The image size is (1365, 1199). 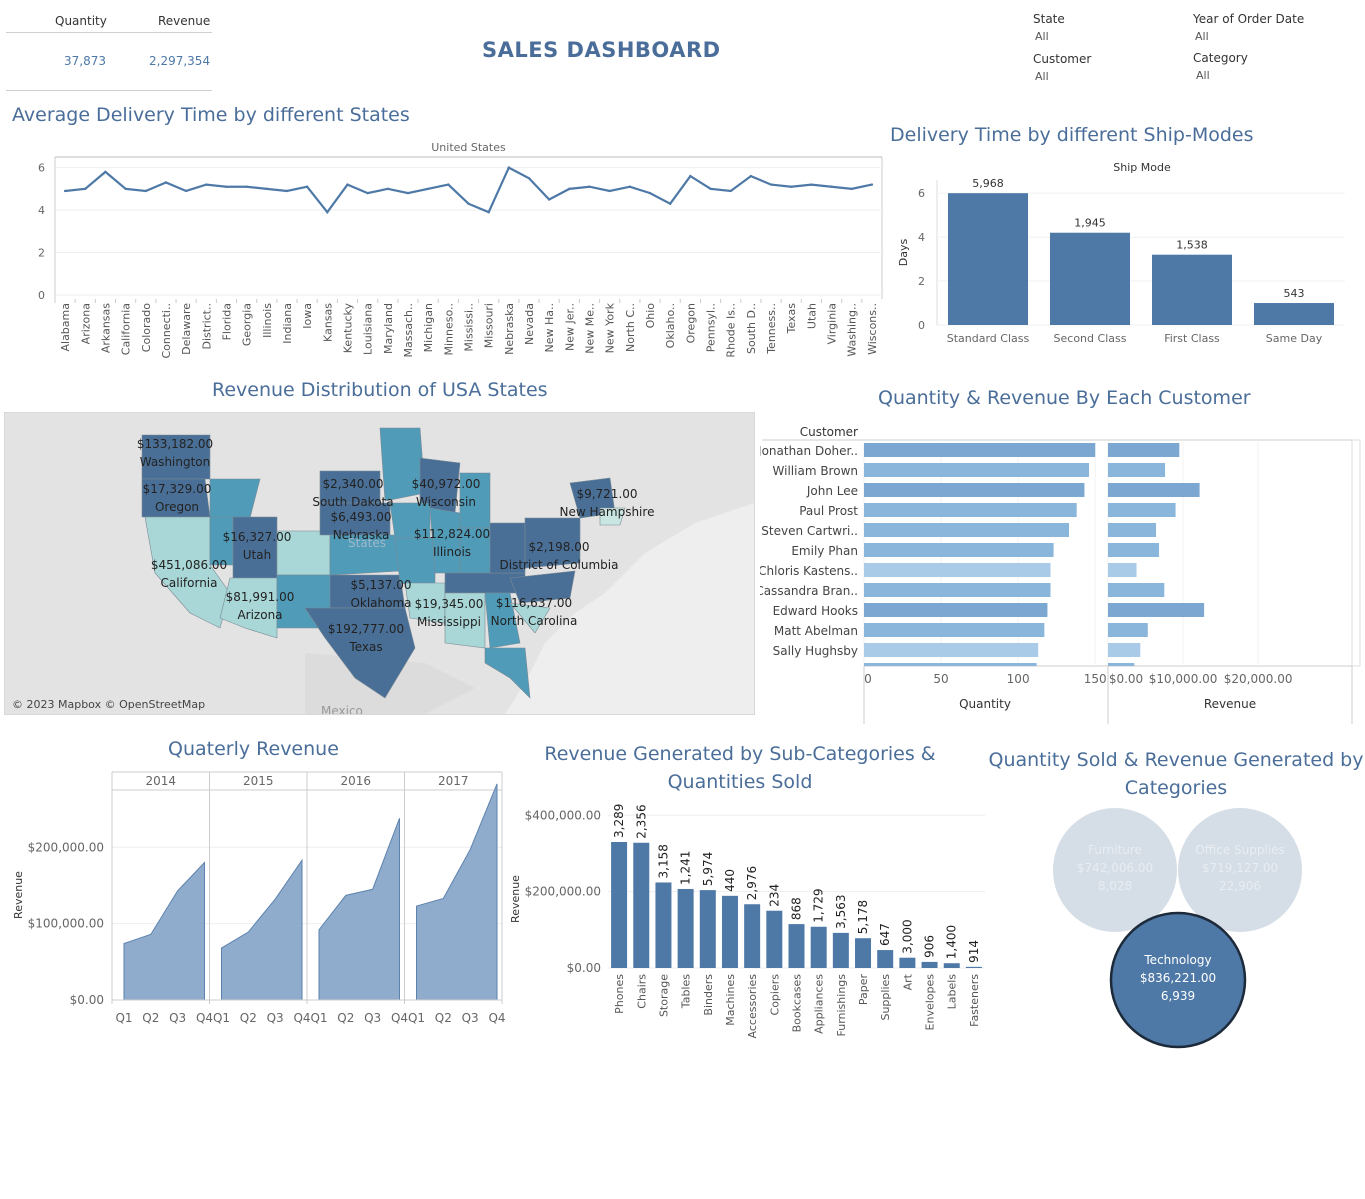 I want to click on subcat-qty-label: 868, so click(x=797, y=908).